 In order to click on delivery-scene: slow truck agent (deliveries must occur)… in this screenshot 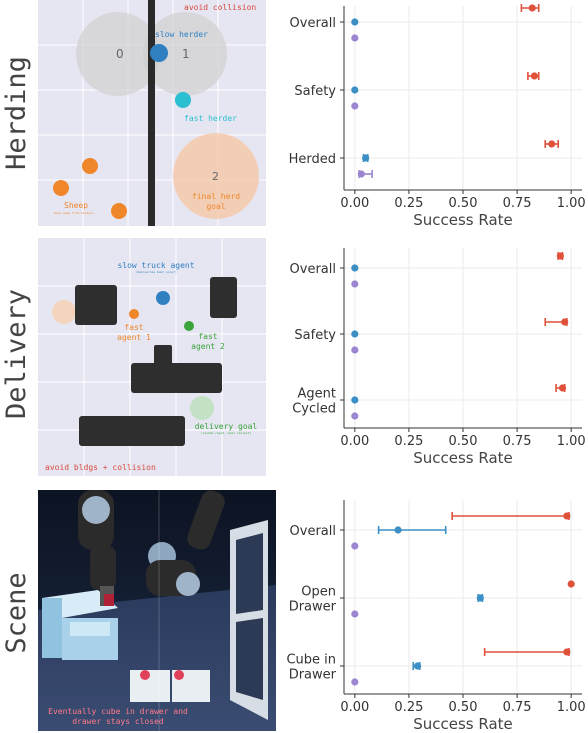, I will do `click(152, 357)`.